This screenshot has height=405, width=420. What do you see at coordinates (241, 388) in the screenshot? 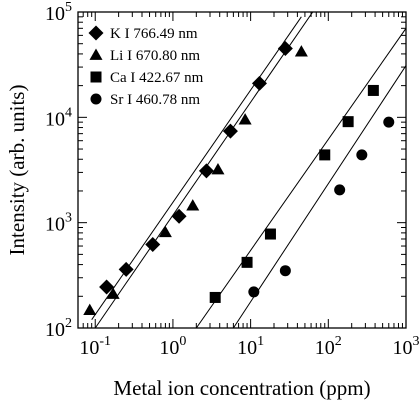
I see `x-axis-label: Metal ion concentration (ppm)` at bounding box center [241, 388].